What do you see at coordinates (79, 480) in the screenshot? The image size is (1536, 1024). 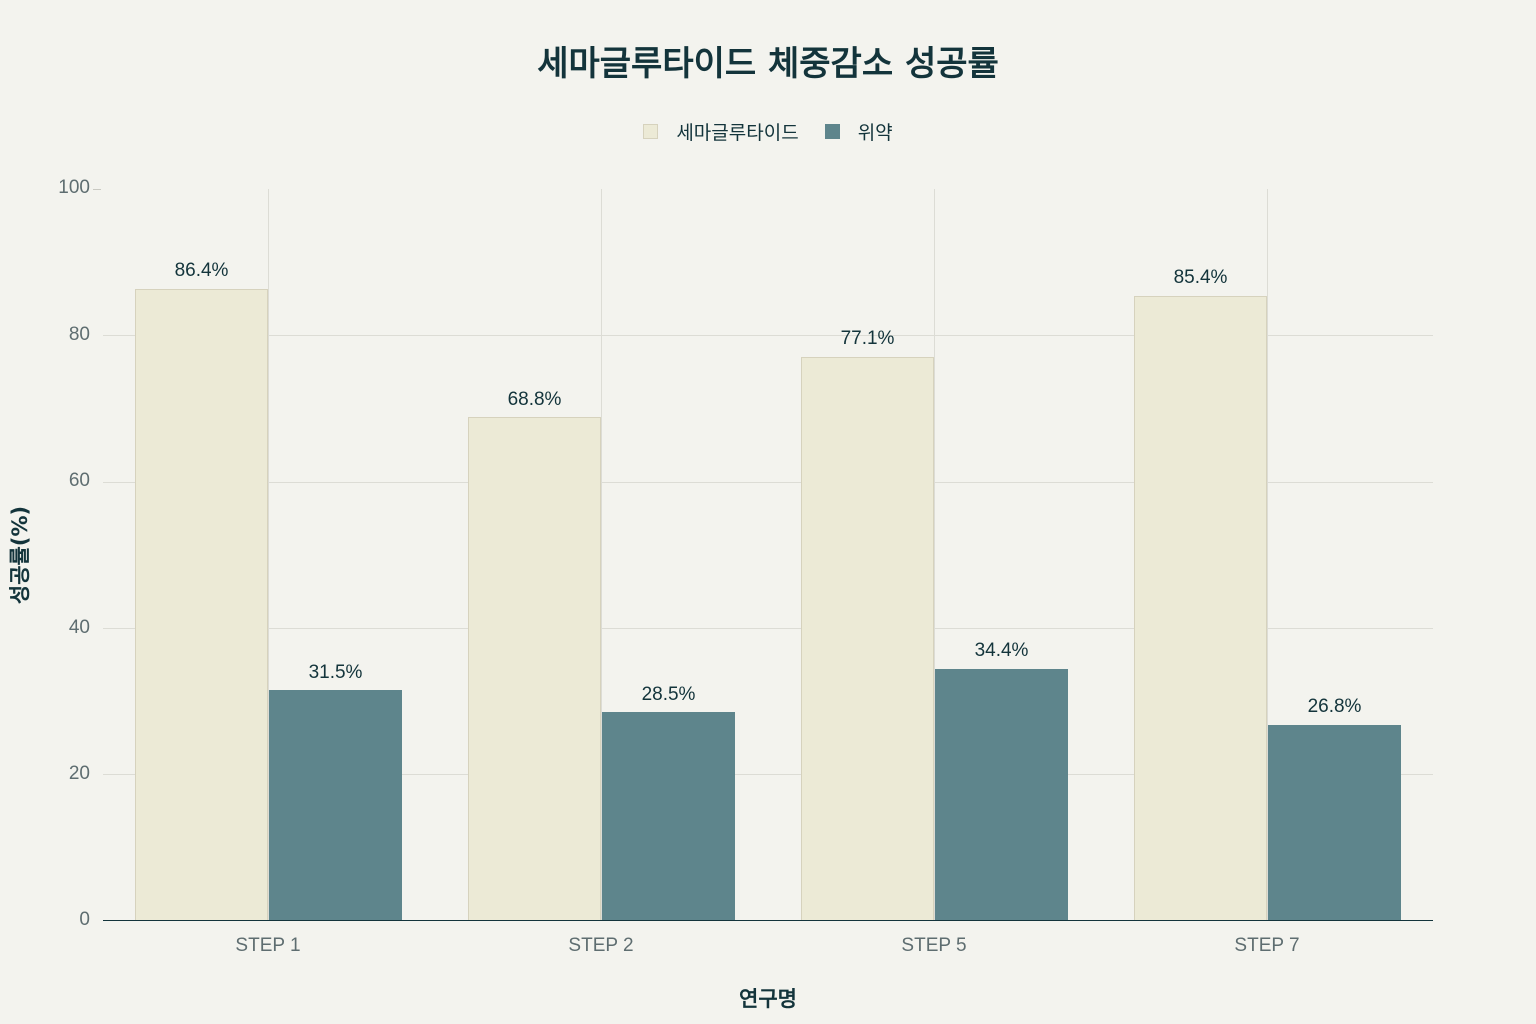 I see `y-tick-60: 60` at bounding box center [79, 480].